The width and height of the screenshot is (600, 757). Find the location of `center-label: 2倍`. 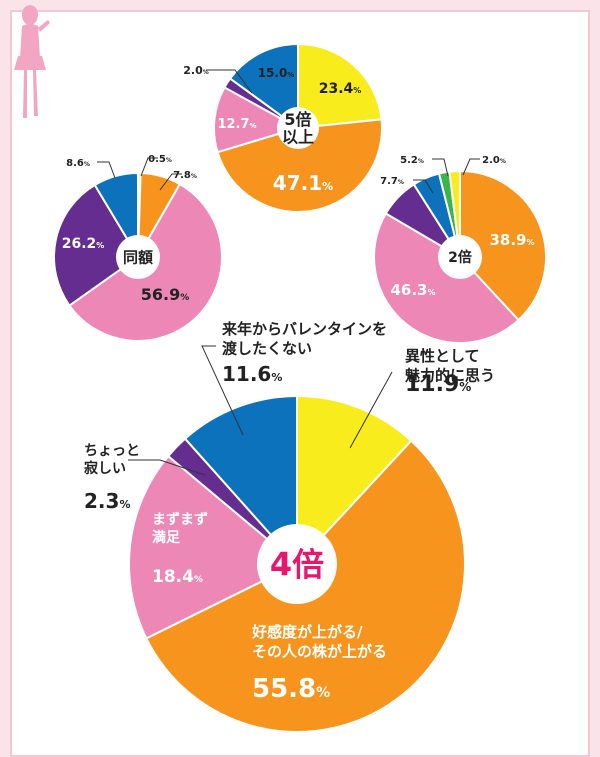

center-label: 2倍 is located at coordinates (460, 257).